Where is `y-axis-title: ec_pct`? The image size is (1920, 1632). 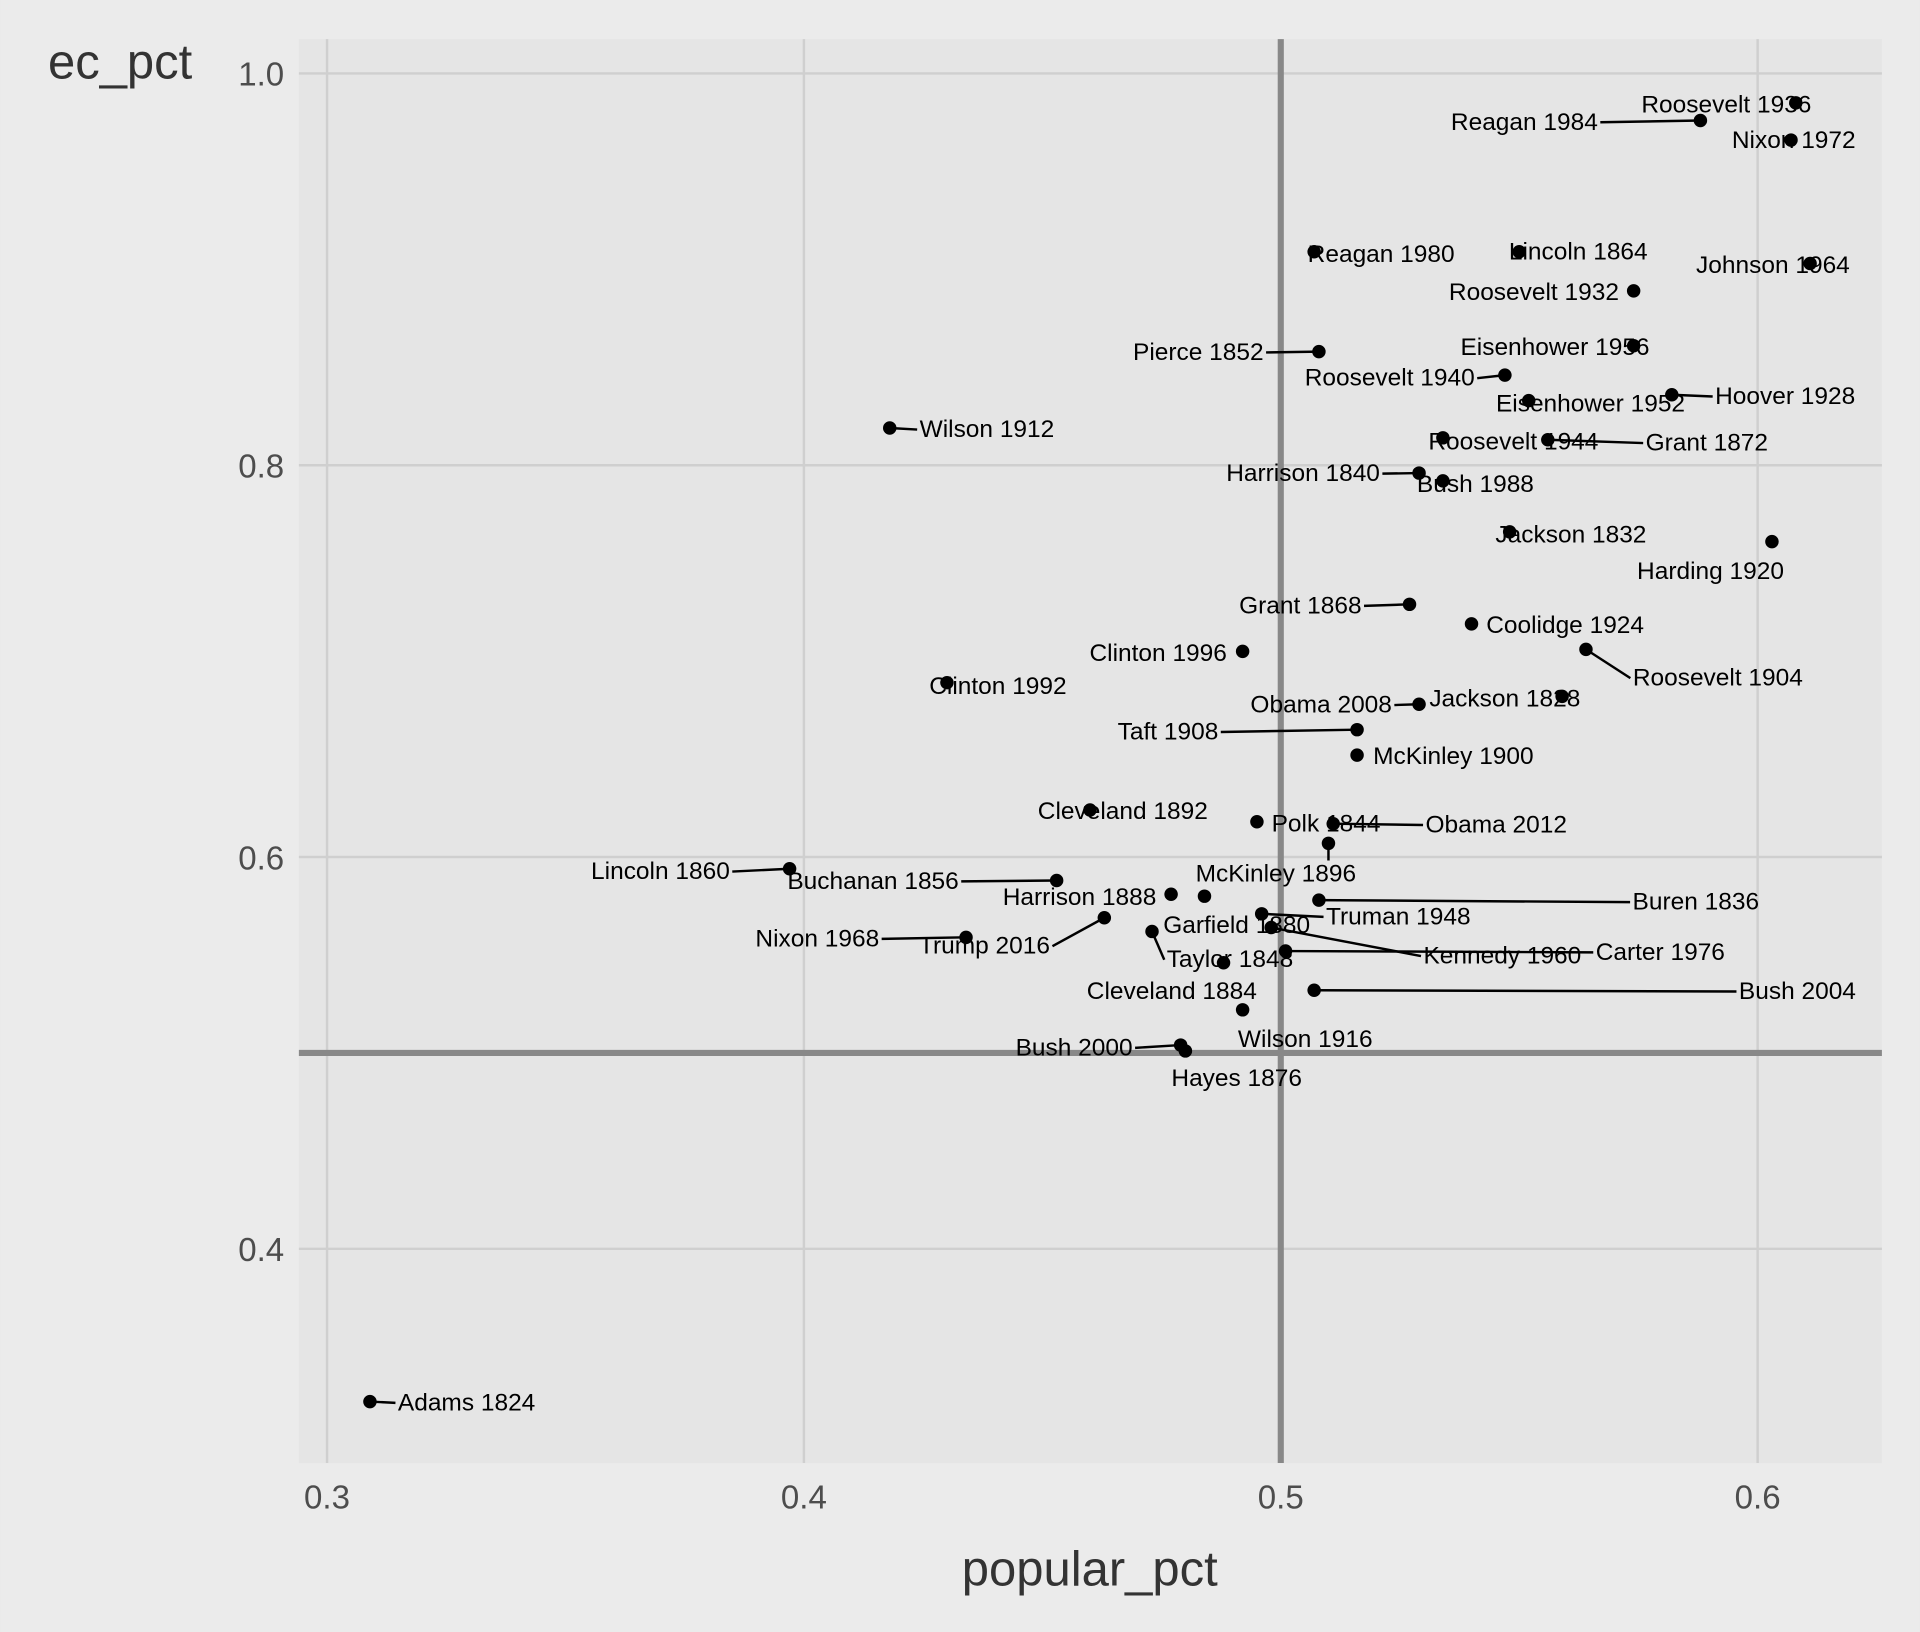
y-axis-title: ec_pct is located at coordinates (120, 62).